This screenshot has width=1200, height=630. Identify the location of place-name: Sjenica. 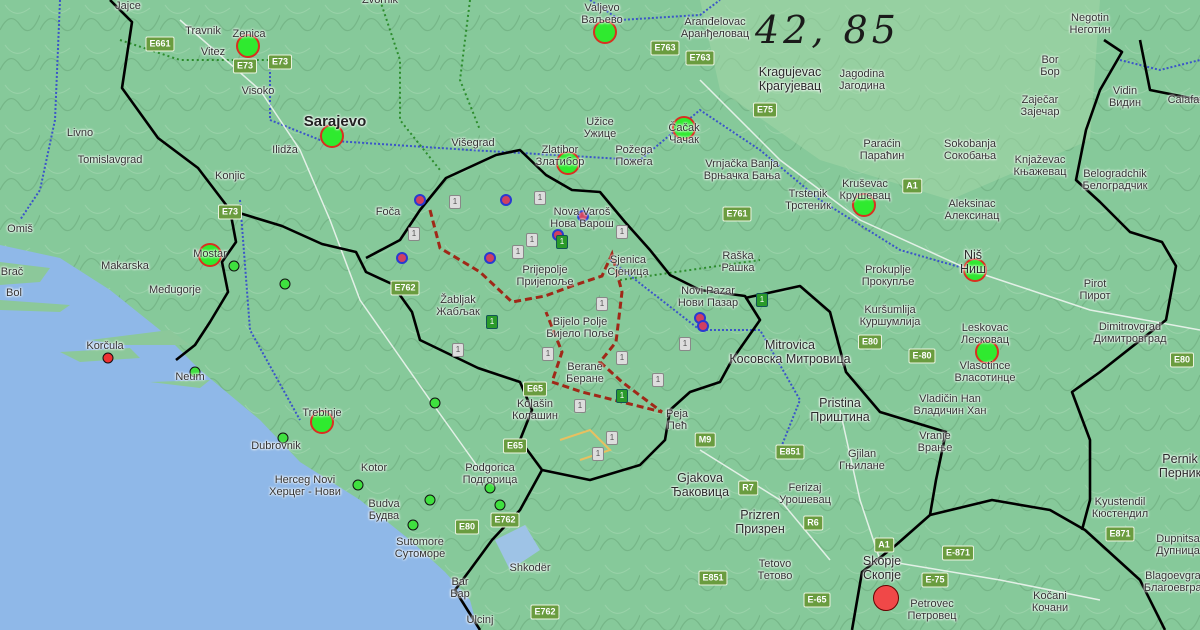
(628, 260).